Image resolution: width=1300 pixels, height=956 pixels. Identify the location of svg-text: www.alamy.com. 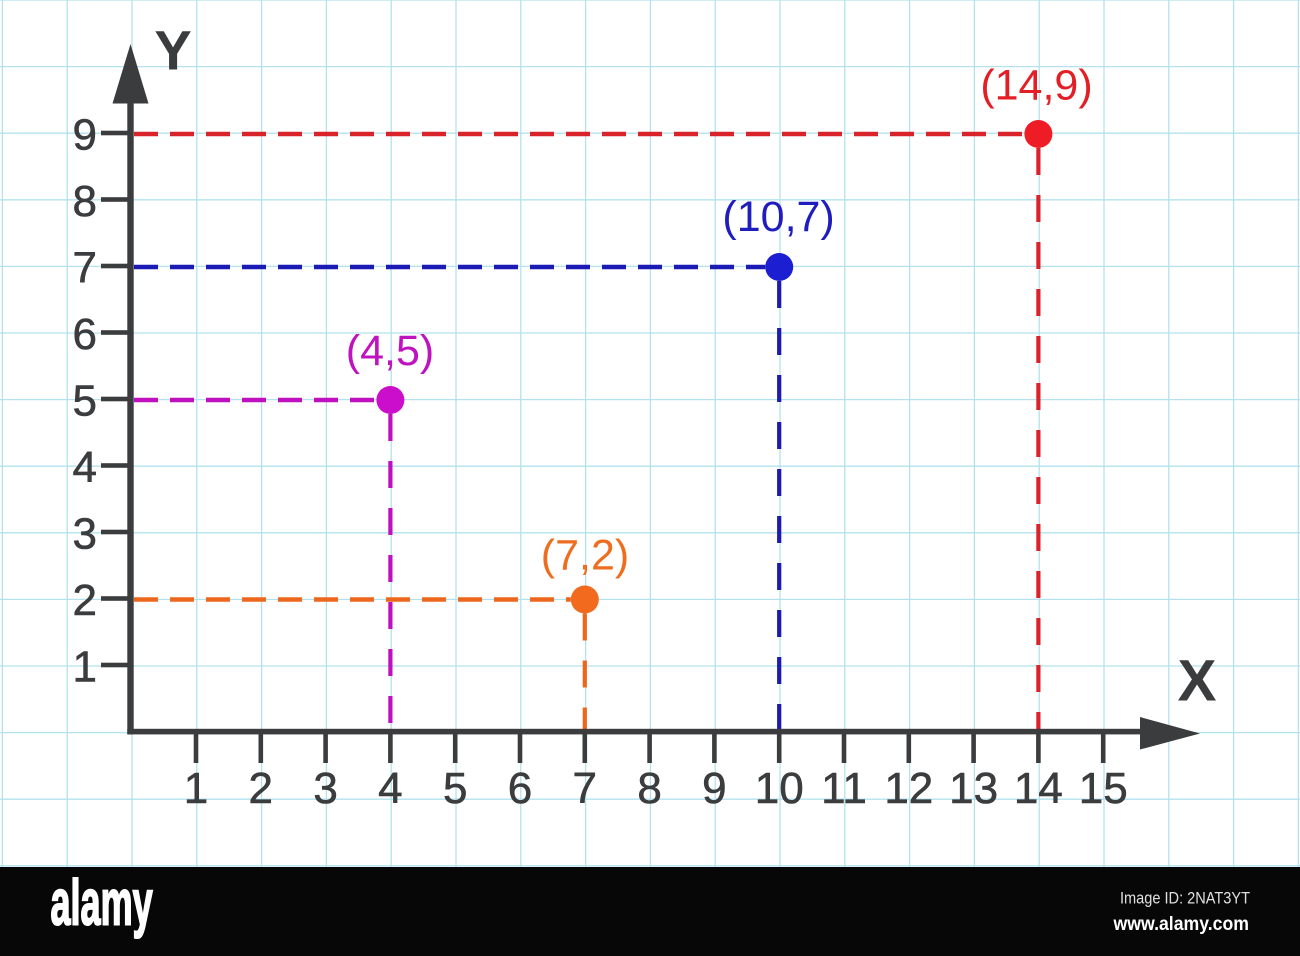
(1181, 924).